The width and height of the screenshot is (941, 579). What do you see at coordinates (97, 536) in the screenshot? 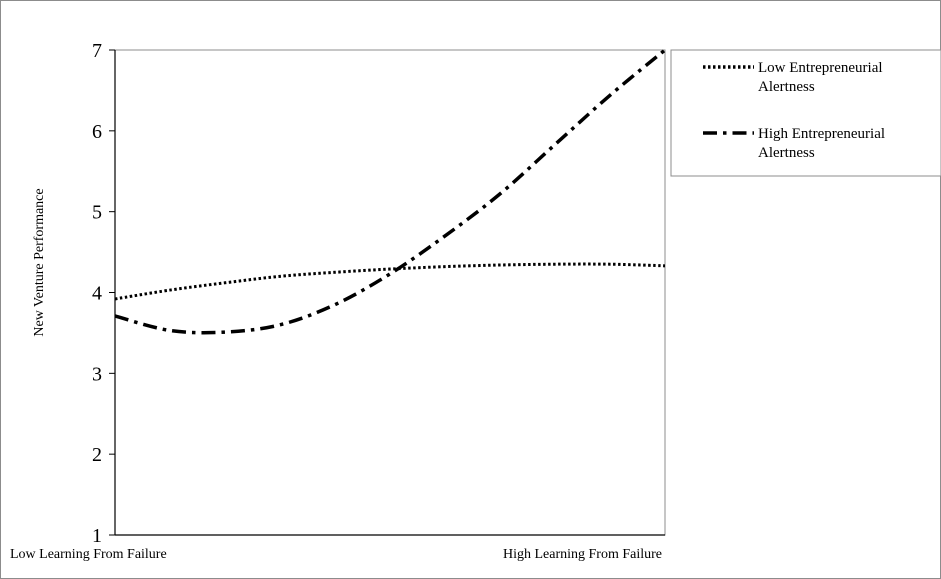
I see `y-tick-label: 1` at bounding box center [97, 536].